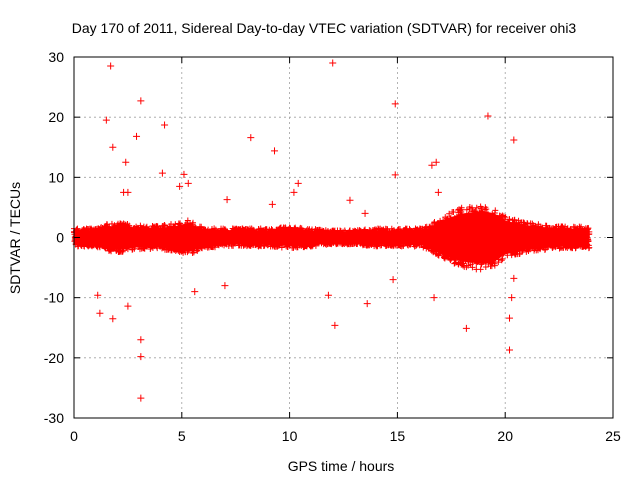 This screenshot has width=640, height=480. I want to click on x-tick-label: 5, so click(182, 436).